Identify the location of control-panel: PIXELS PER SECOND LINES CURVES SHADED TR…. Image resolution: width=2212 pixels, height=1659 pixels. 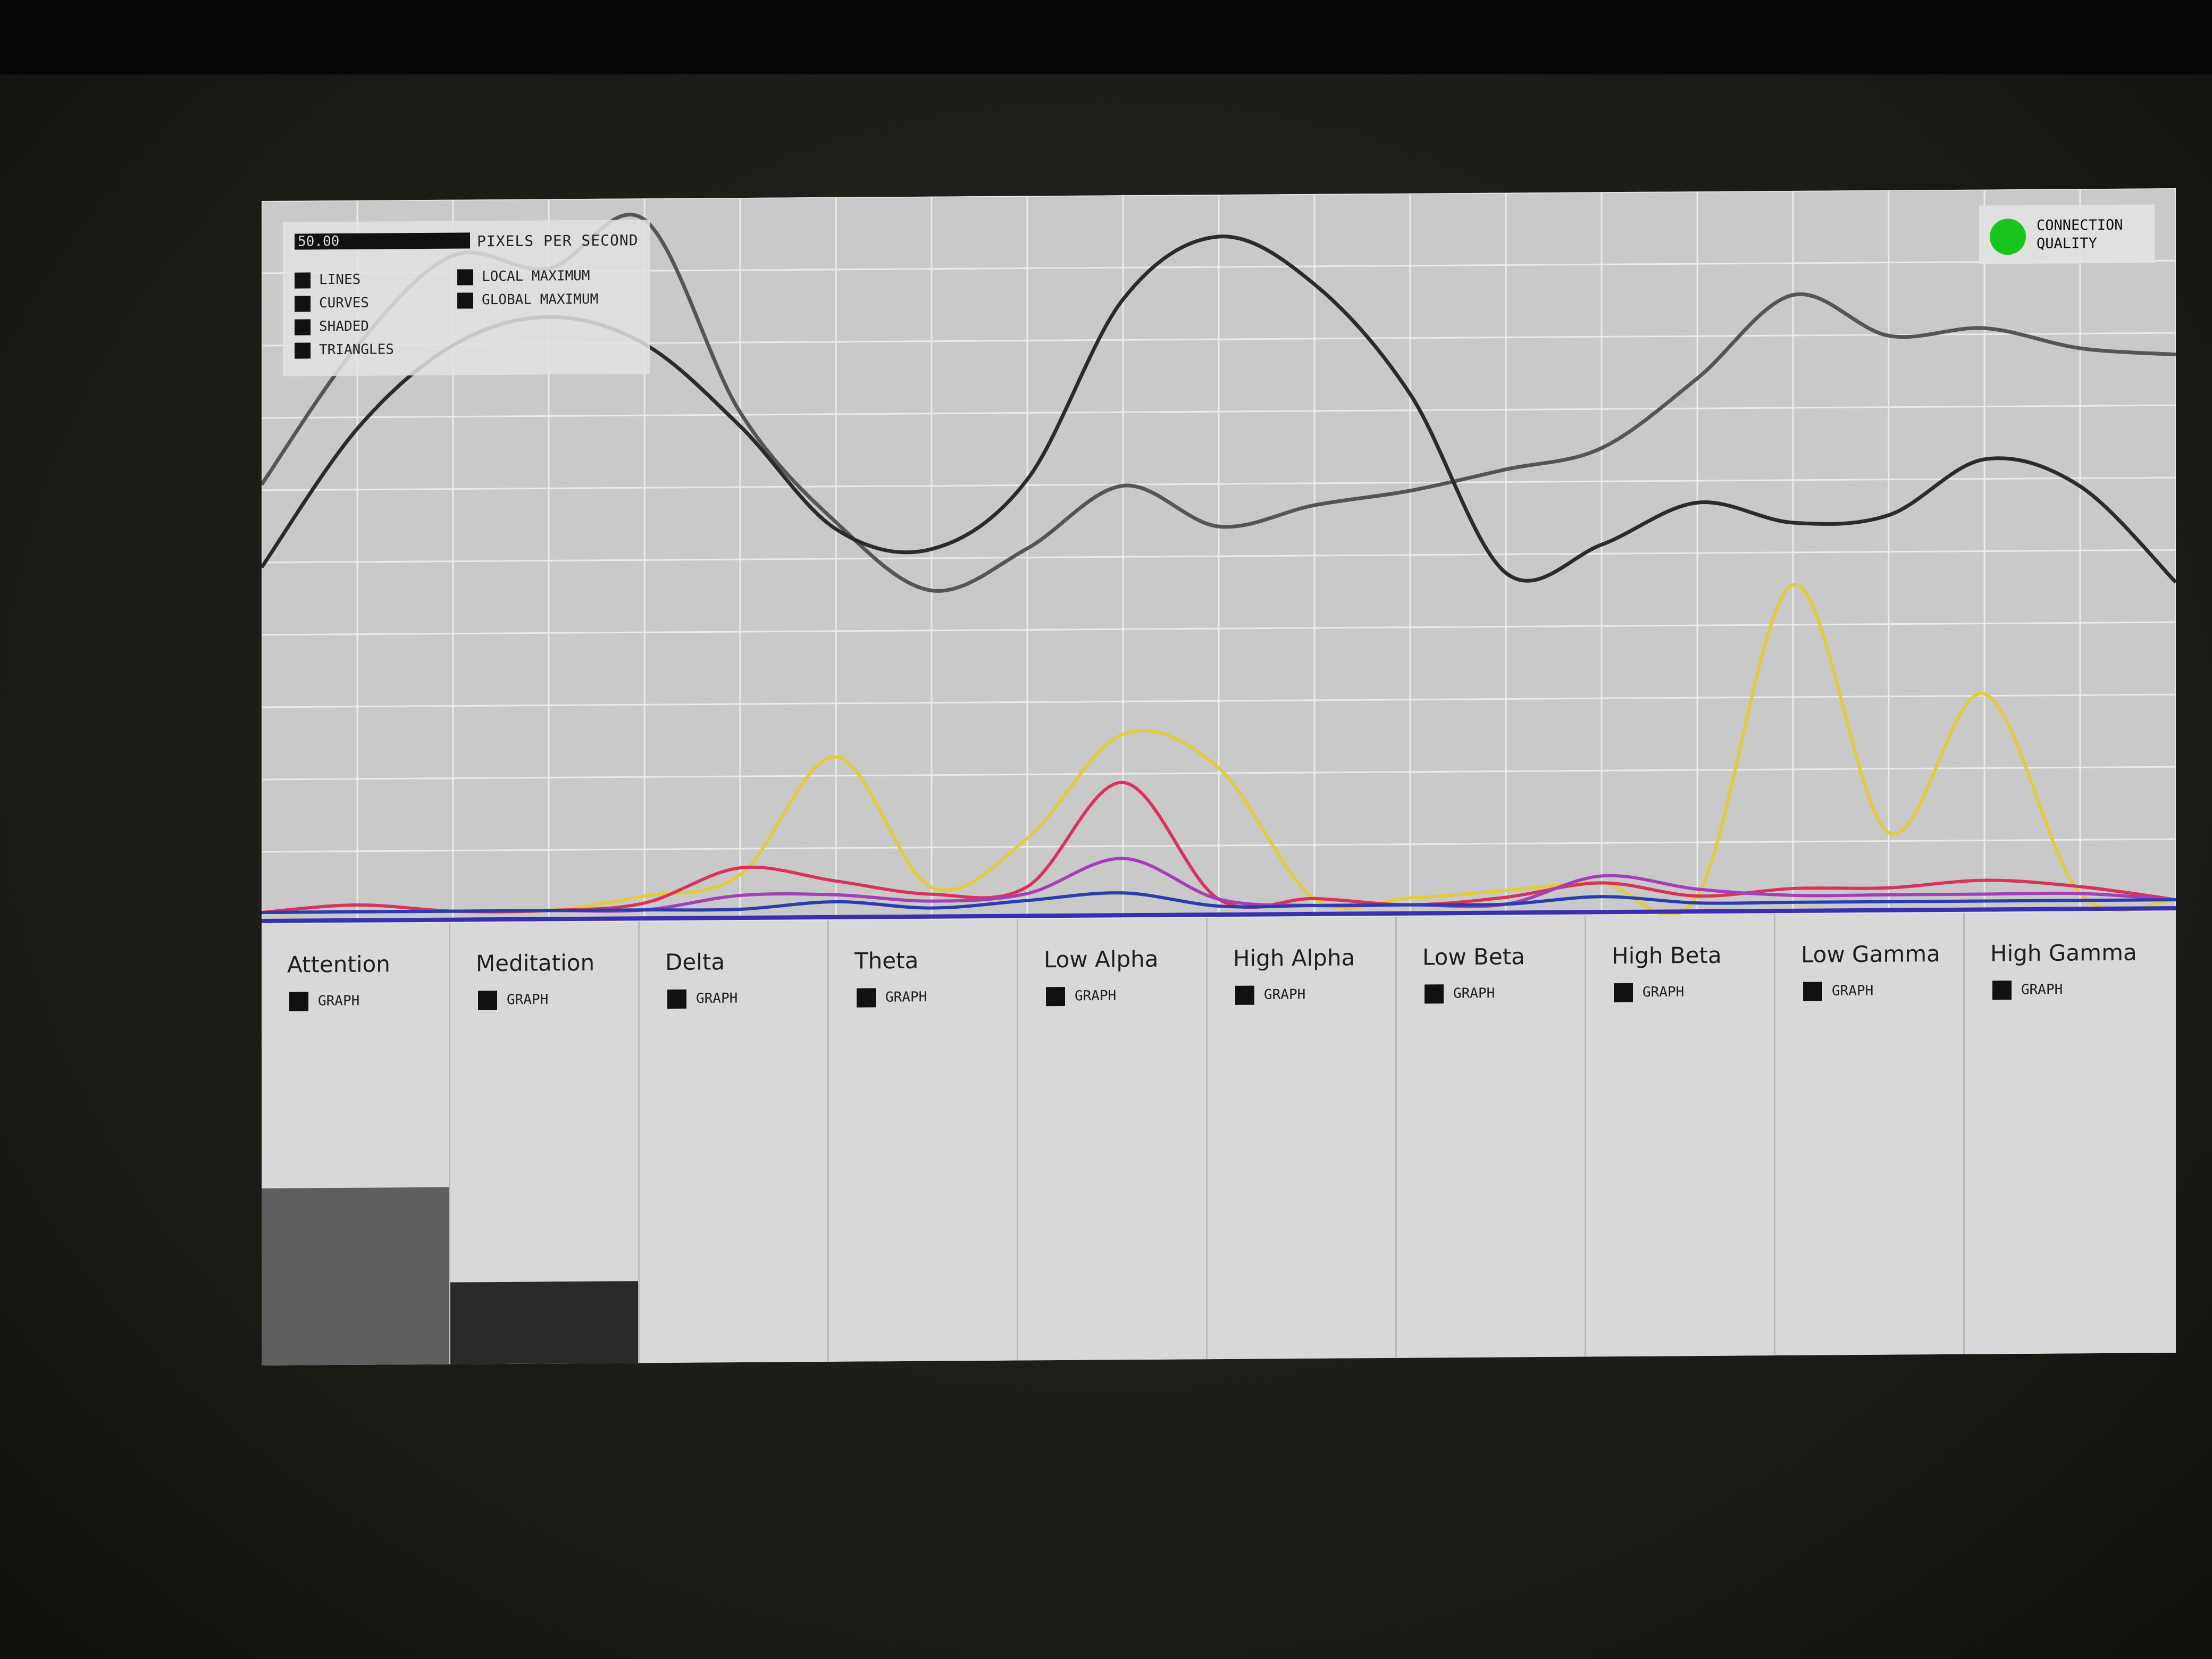
(466, 298).